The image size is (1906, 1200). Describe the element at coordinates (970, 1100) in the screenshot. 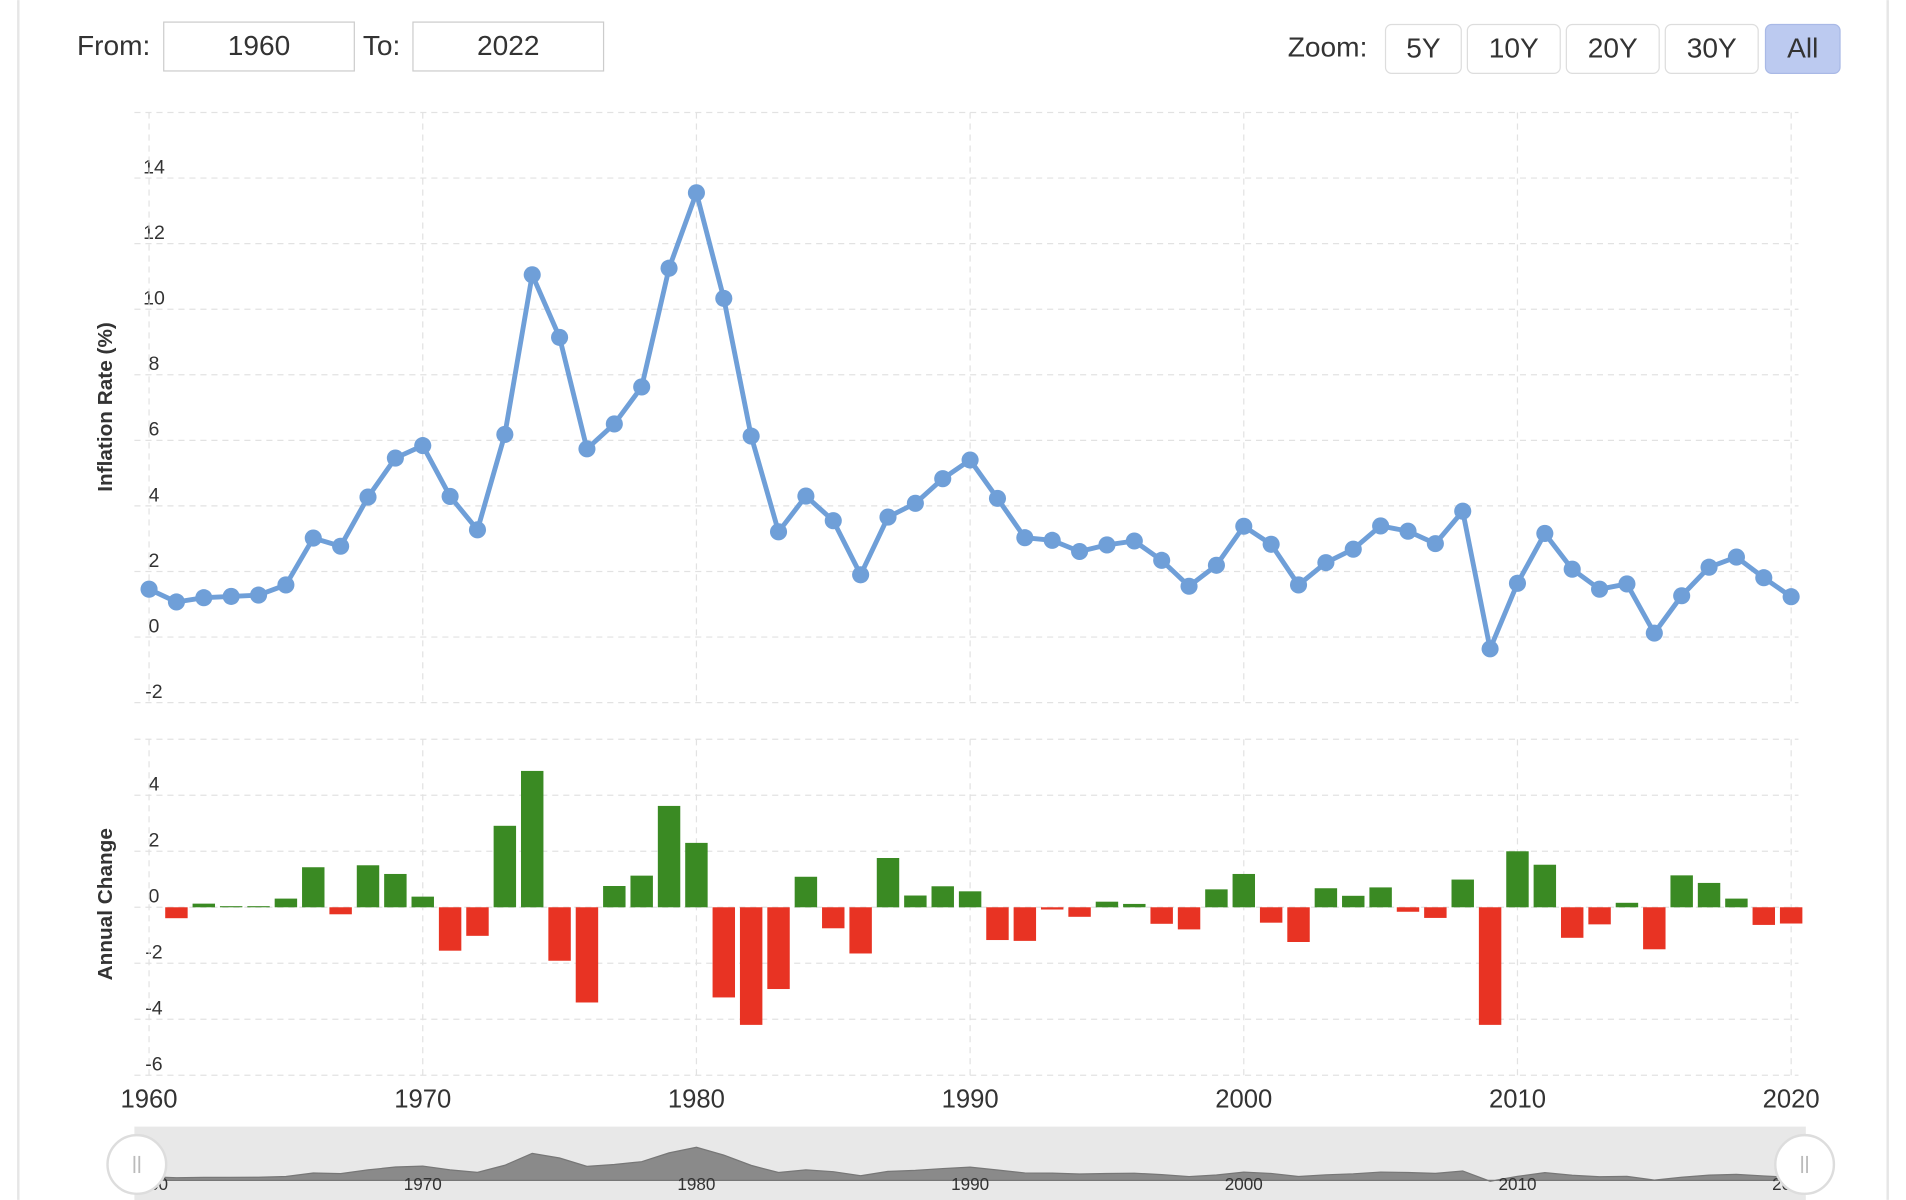

I see `x-tick-label: 1990` at that location.